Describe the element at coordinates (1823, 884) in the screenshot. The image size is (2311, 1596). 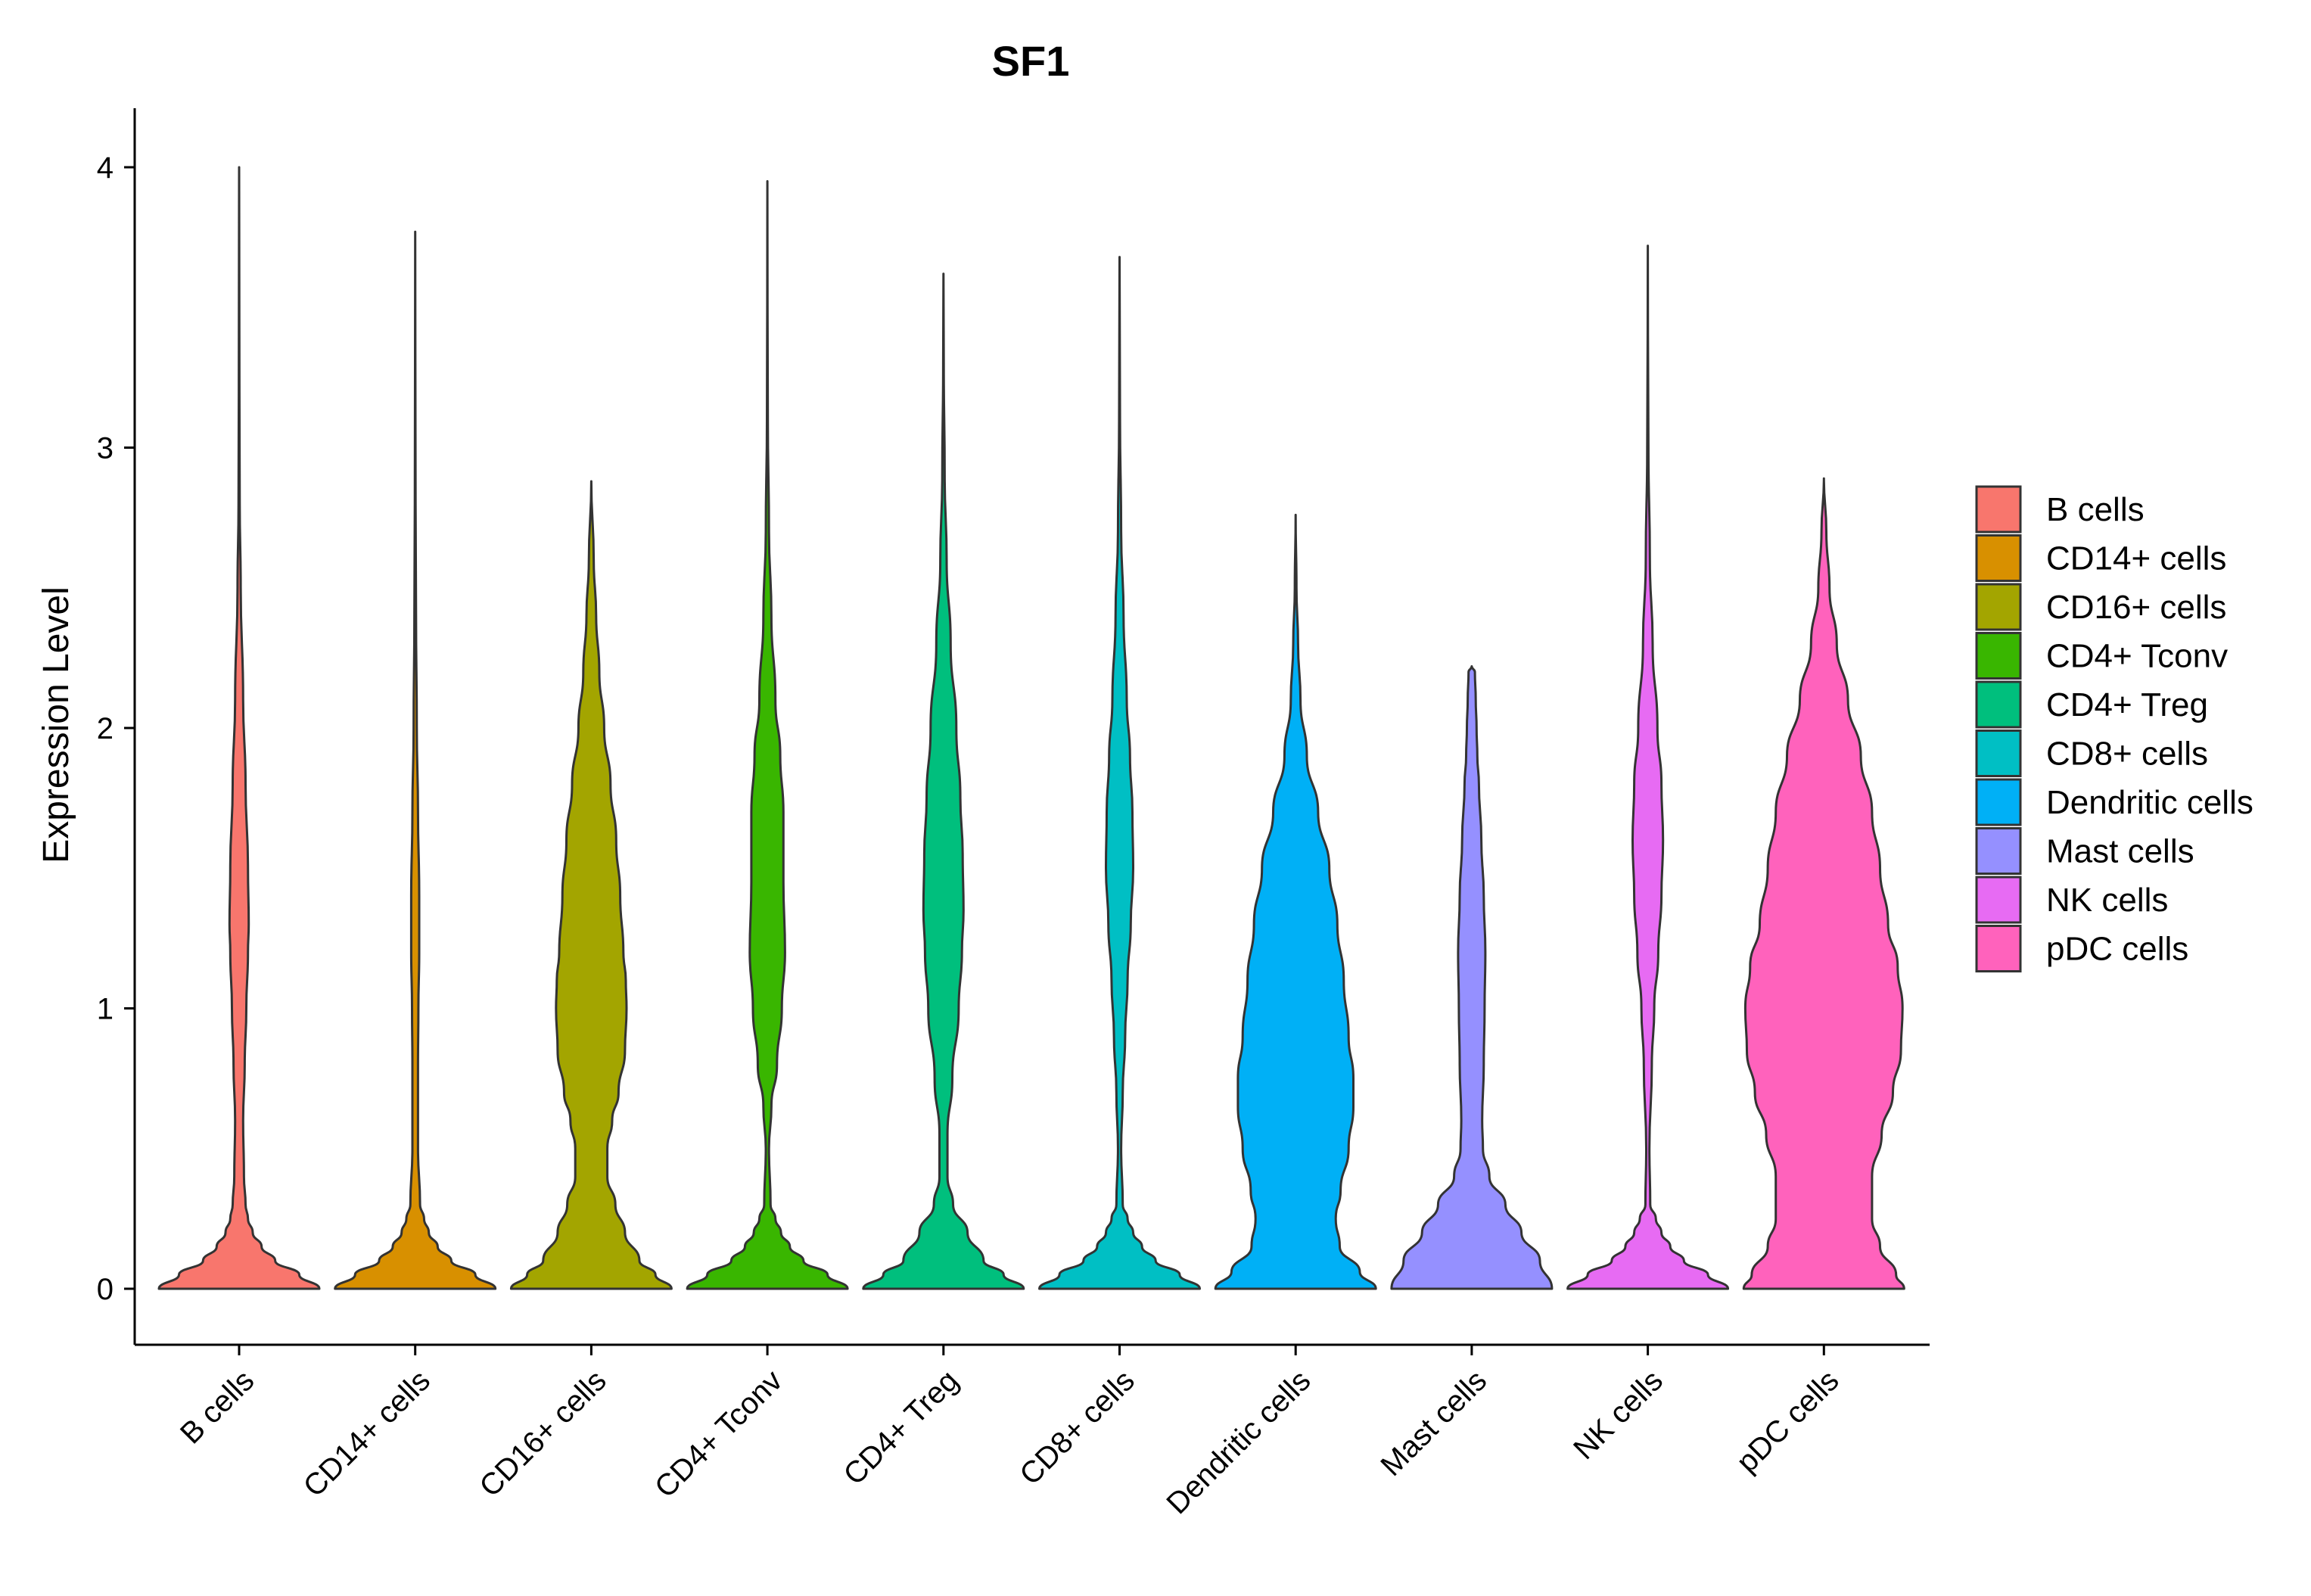
I see `violin-pdc-cells` at that location.